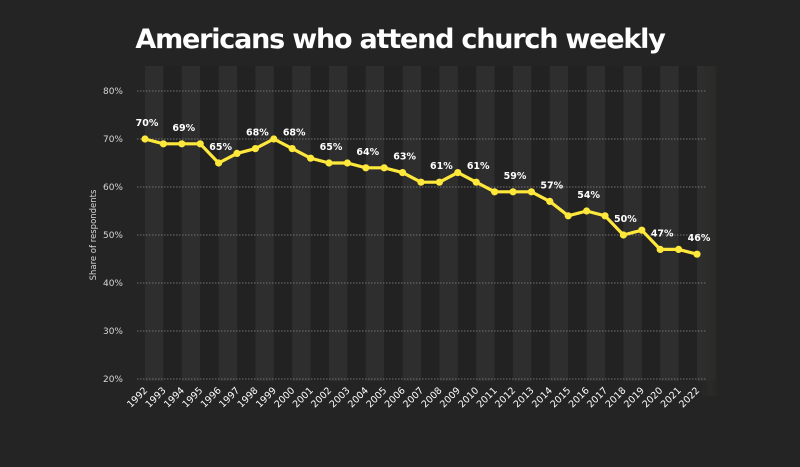 The image size is (800, 467). I want to click on data-label: 63%, so click(404, 157).